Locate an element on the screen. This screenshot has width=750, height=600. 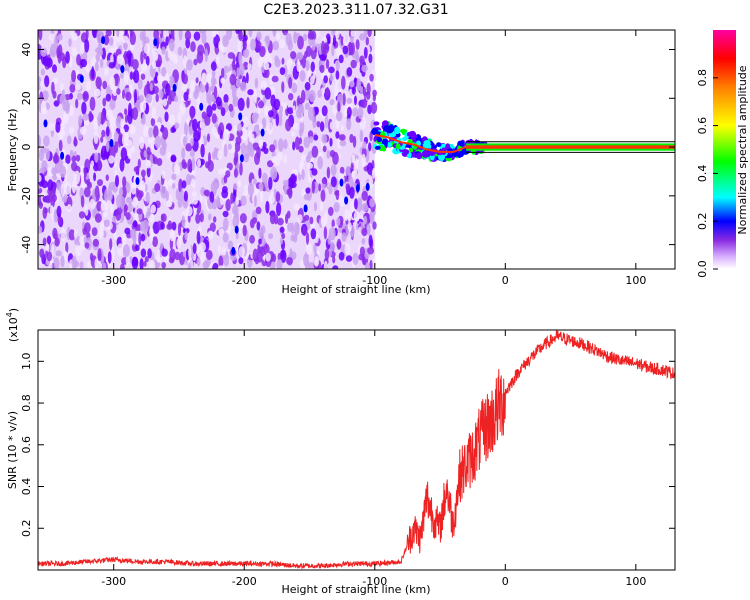
y-tick-label: 0.4 is located at coordinates (26, 487).